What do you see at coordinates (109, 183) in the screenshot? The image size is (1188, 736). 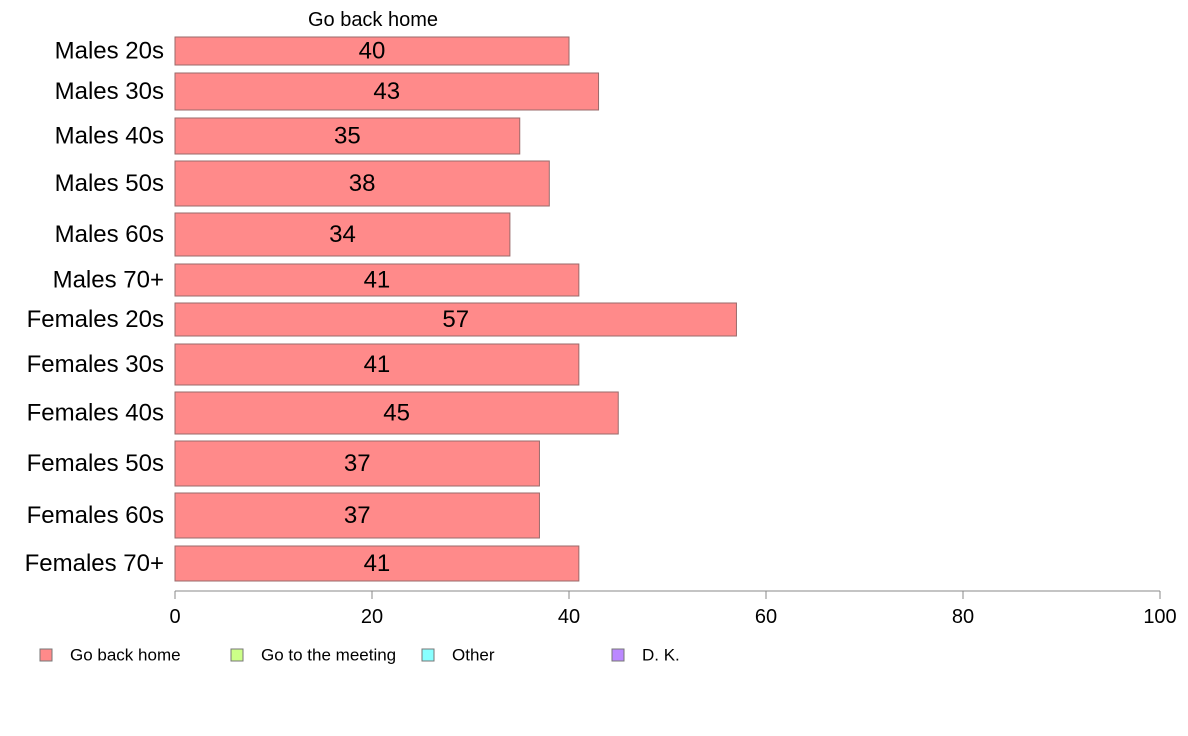 I see `category-label: Males 50s` at bounding box center [109, 183].